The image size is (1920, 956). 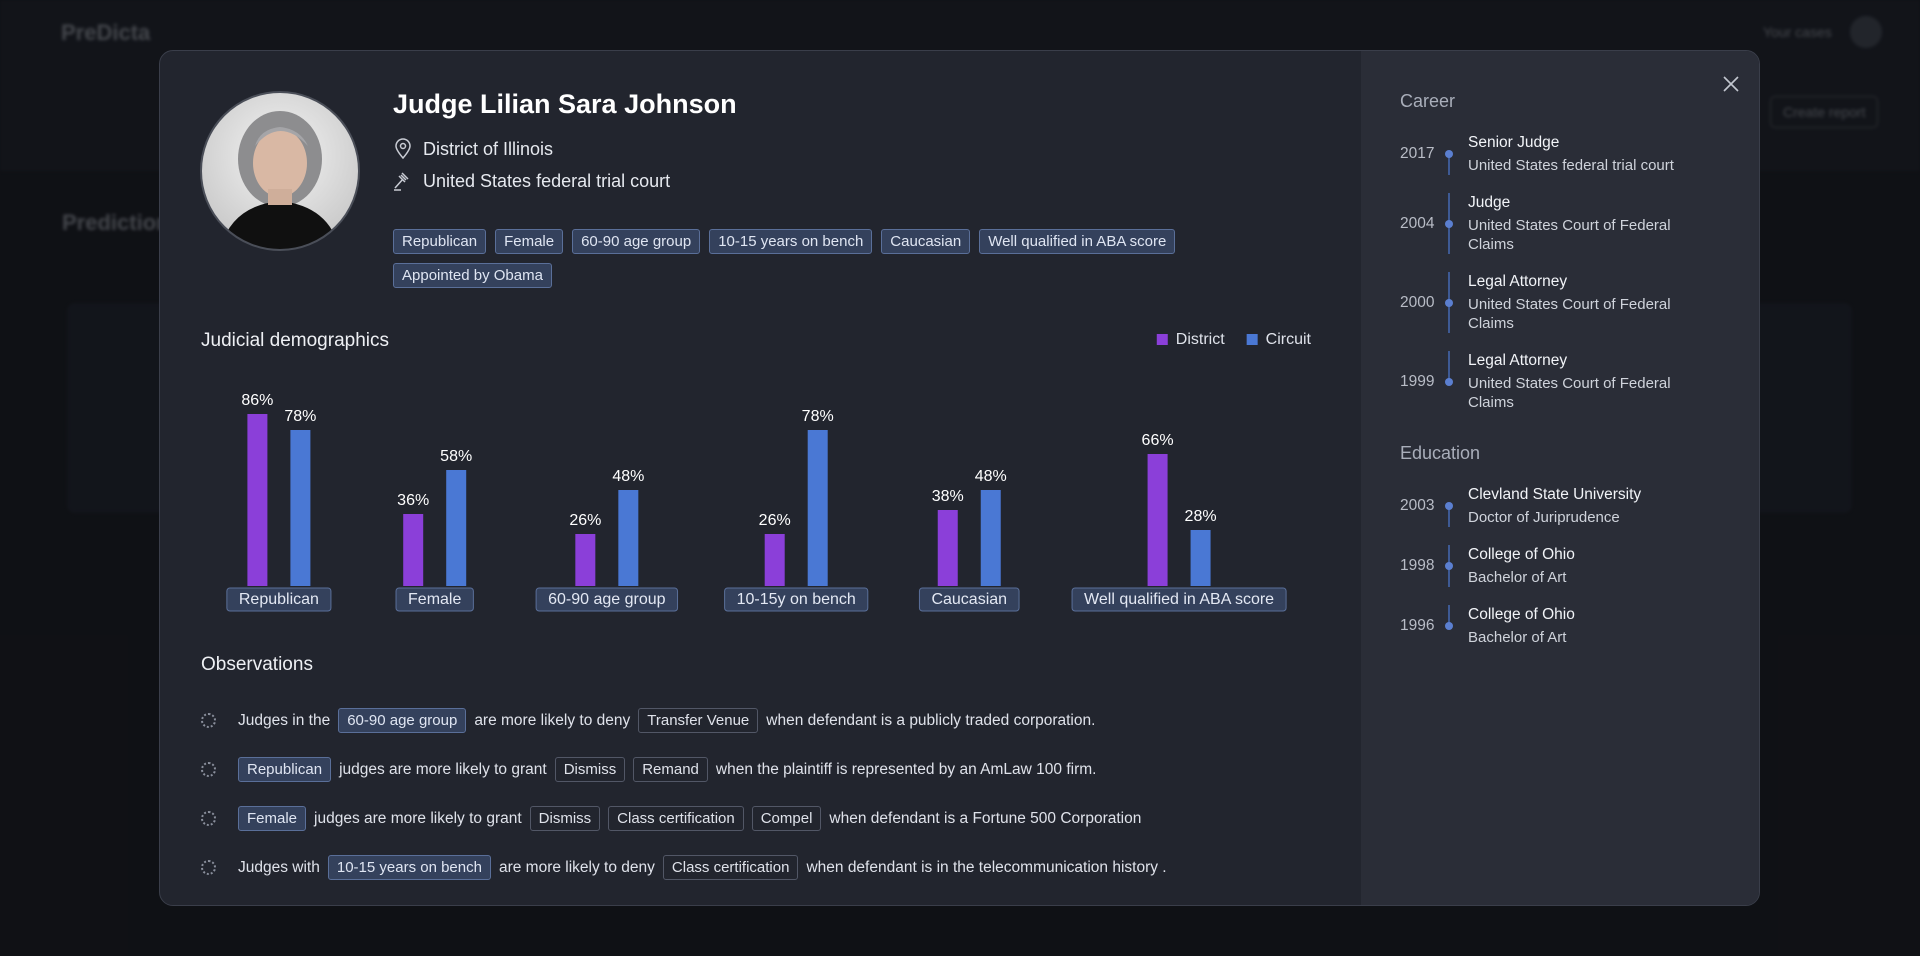 What do you see at coordinates (576, 867) in the screenshot?
I see `observation-text: are more likely to deny` at bounding box center [576, 867].